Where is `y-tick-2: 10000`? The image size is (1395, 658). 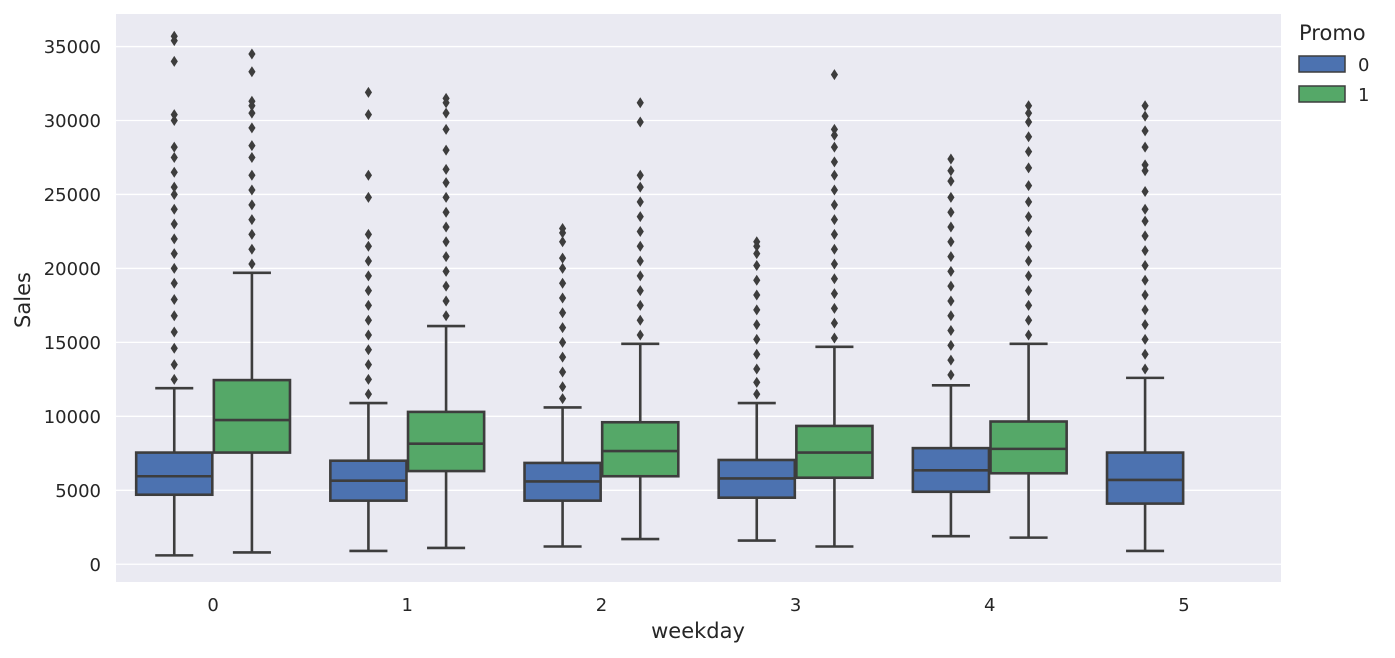
y-tick-2: 10000 is located at coordinates (72, 417).